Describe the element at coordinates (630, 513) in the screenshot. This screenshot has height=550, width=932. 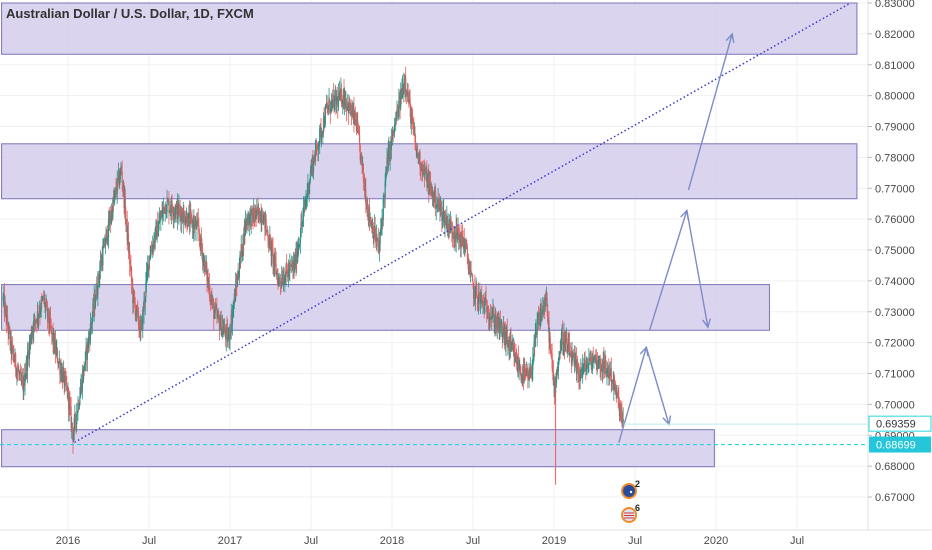
I see `event-flag-united-states: 6` at that location.